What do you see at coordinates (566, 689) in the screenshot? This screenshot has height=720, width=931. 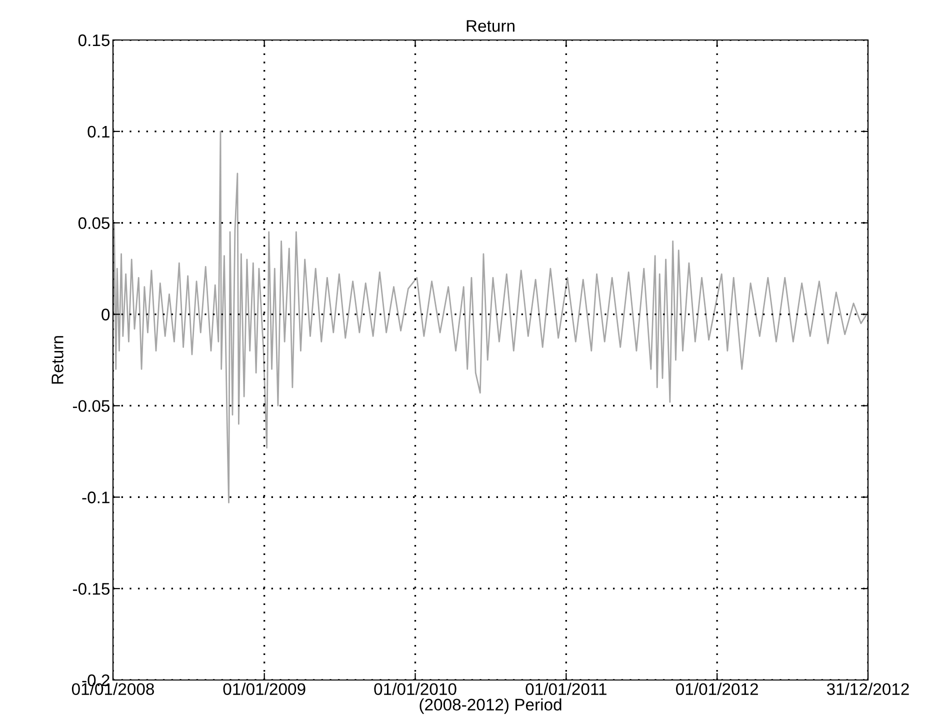 I see `x-tick-label: 01/01/2011` at bounding box center [566, 689].